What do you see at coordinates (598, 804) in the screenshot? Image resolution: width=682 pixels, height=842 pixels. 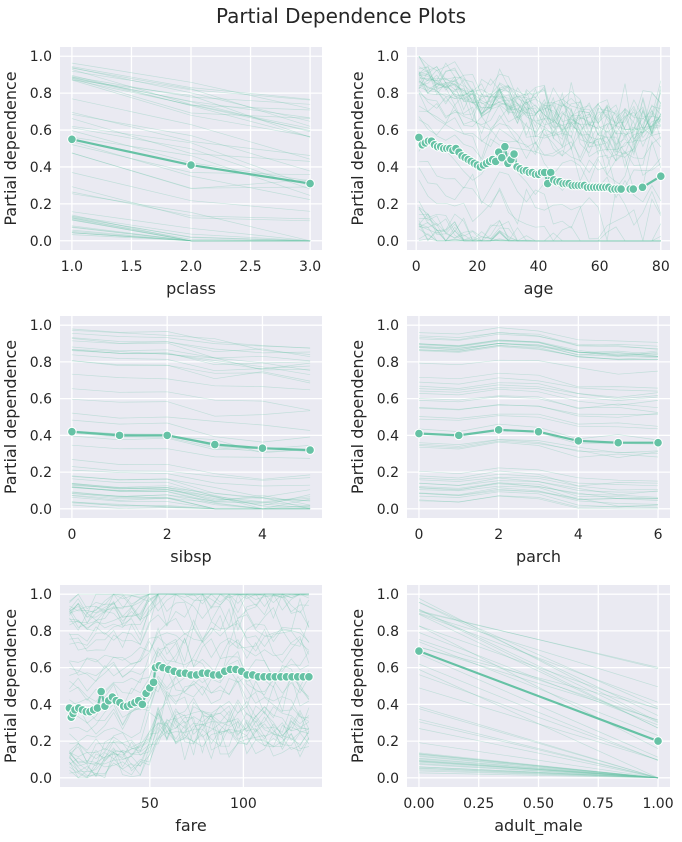 I see `x-tick-label: 0.75` at bounding box center [598, 804].